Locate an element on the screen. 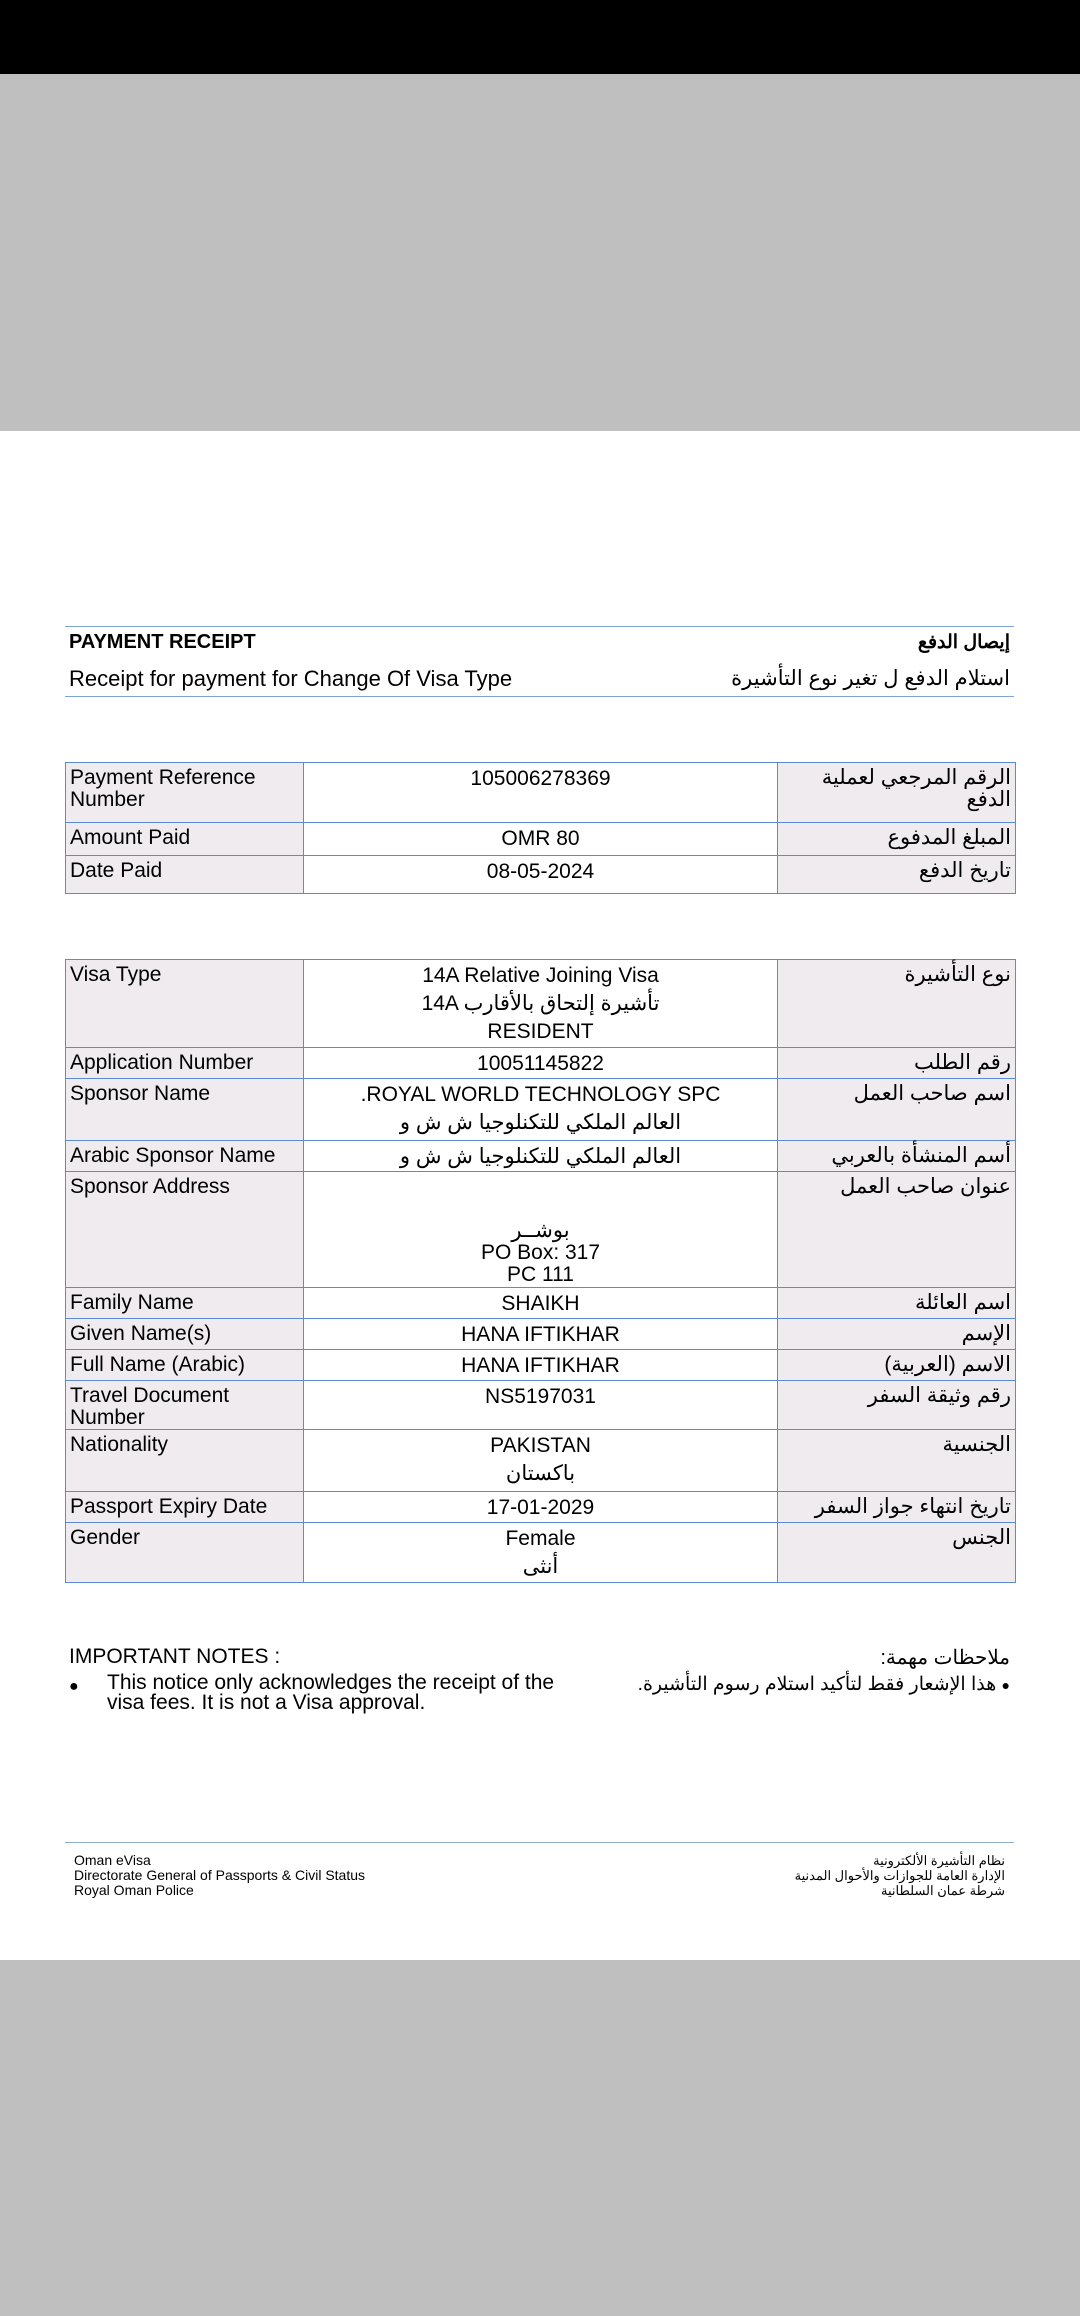 The image size is (1080, 2316). field-label-arabic: نوع التأشيرة is located at coordinates (896, 1003).